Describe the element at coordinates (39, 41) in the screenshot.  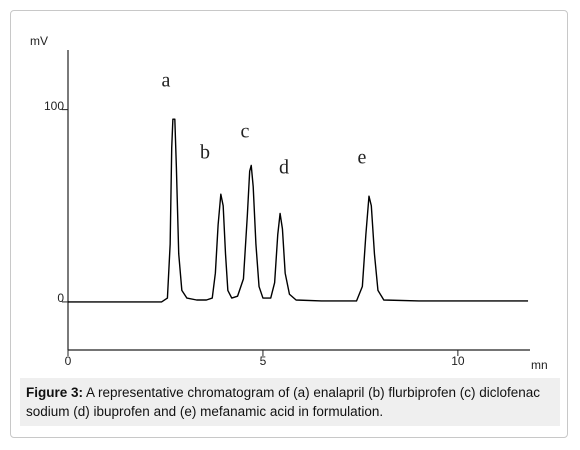
I see `y-axis-label: mV` at that location.